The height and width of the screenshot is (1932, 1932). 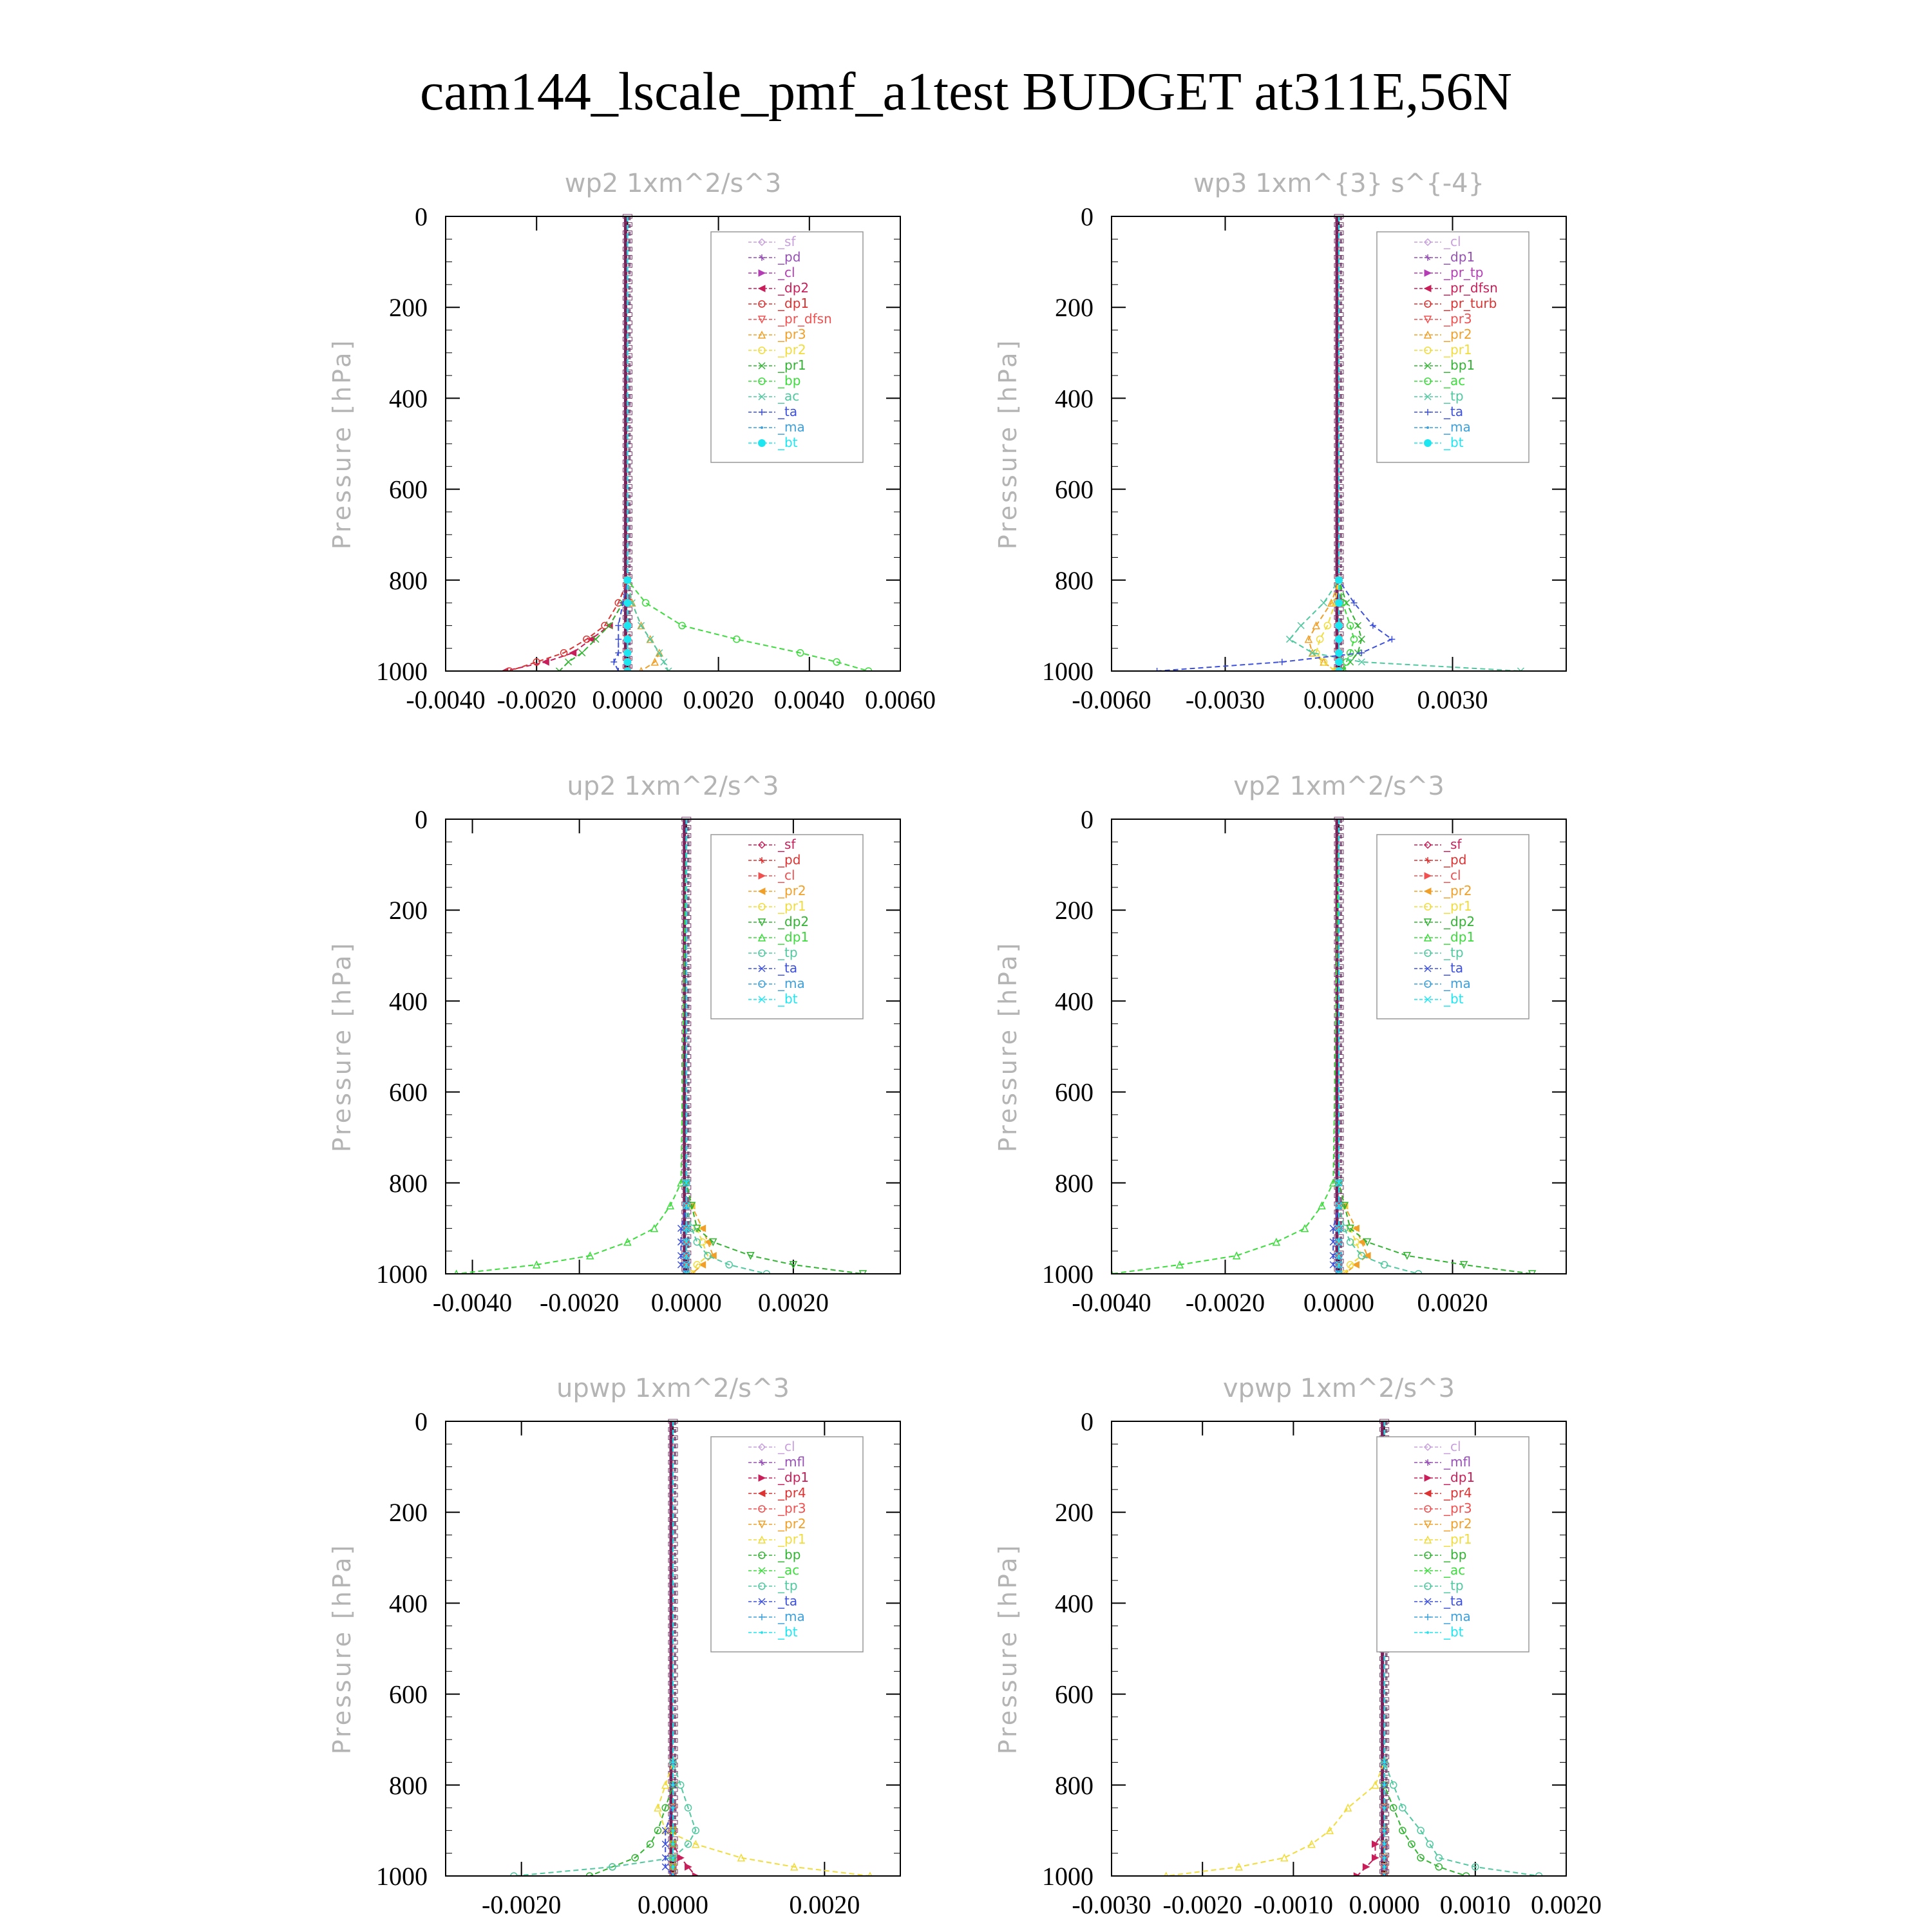 I want to click on legend-entry: _pr3, so click(x=1457, y=1508).